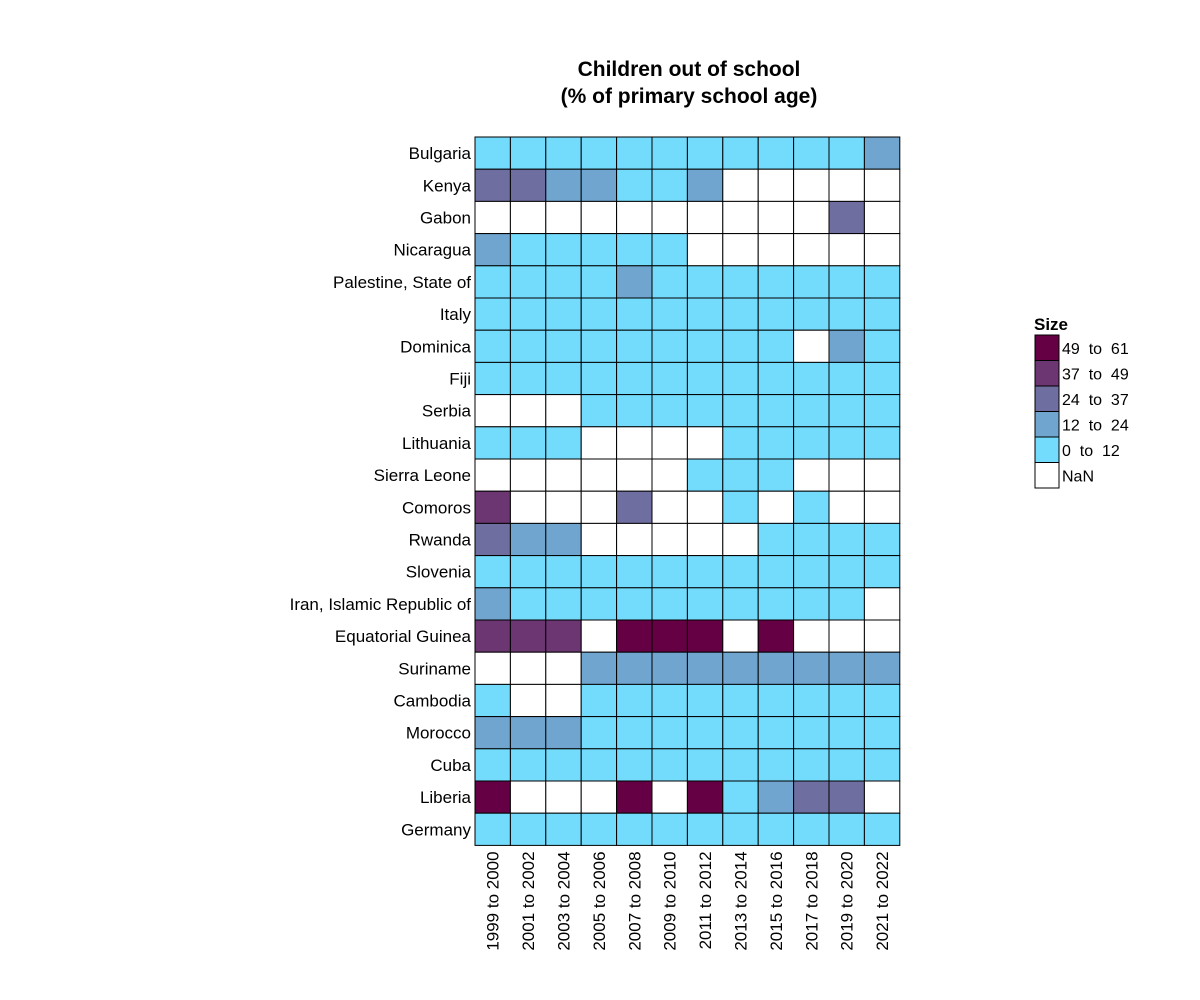 Image resolution: width=1200 pixels, height=1000 pixels. Describe the element at coordinates (882, 900) in the screenshot. I see `column-label: 2021 to 2022` at that location.